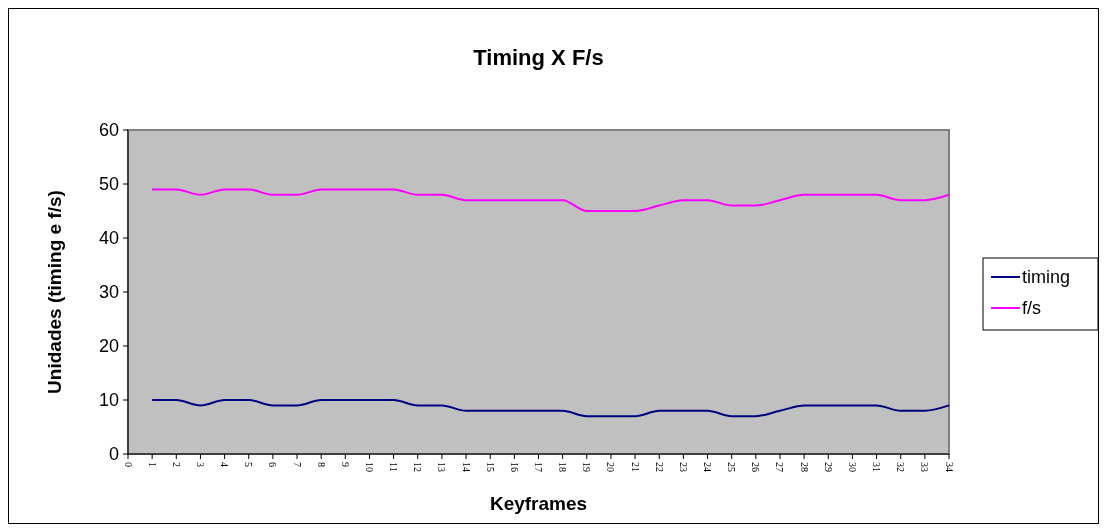  Describe the element at coordinates (804, 467) in the screenshot. I see `x-tick-label: 28` at that location.